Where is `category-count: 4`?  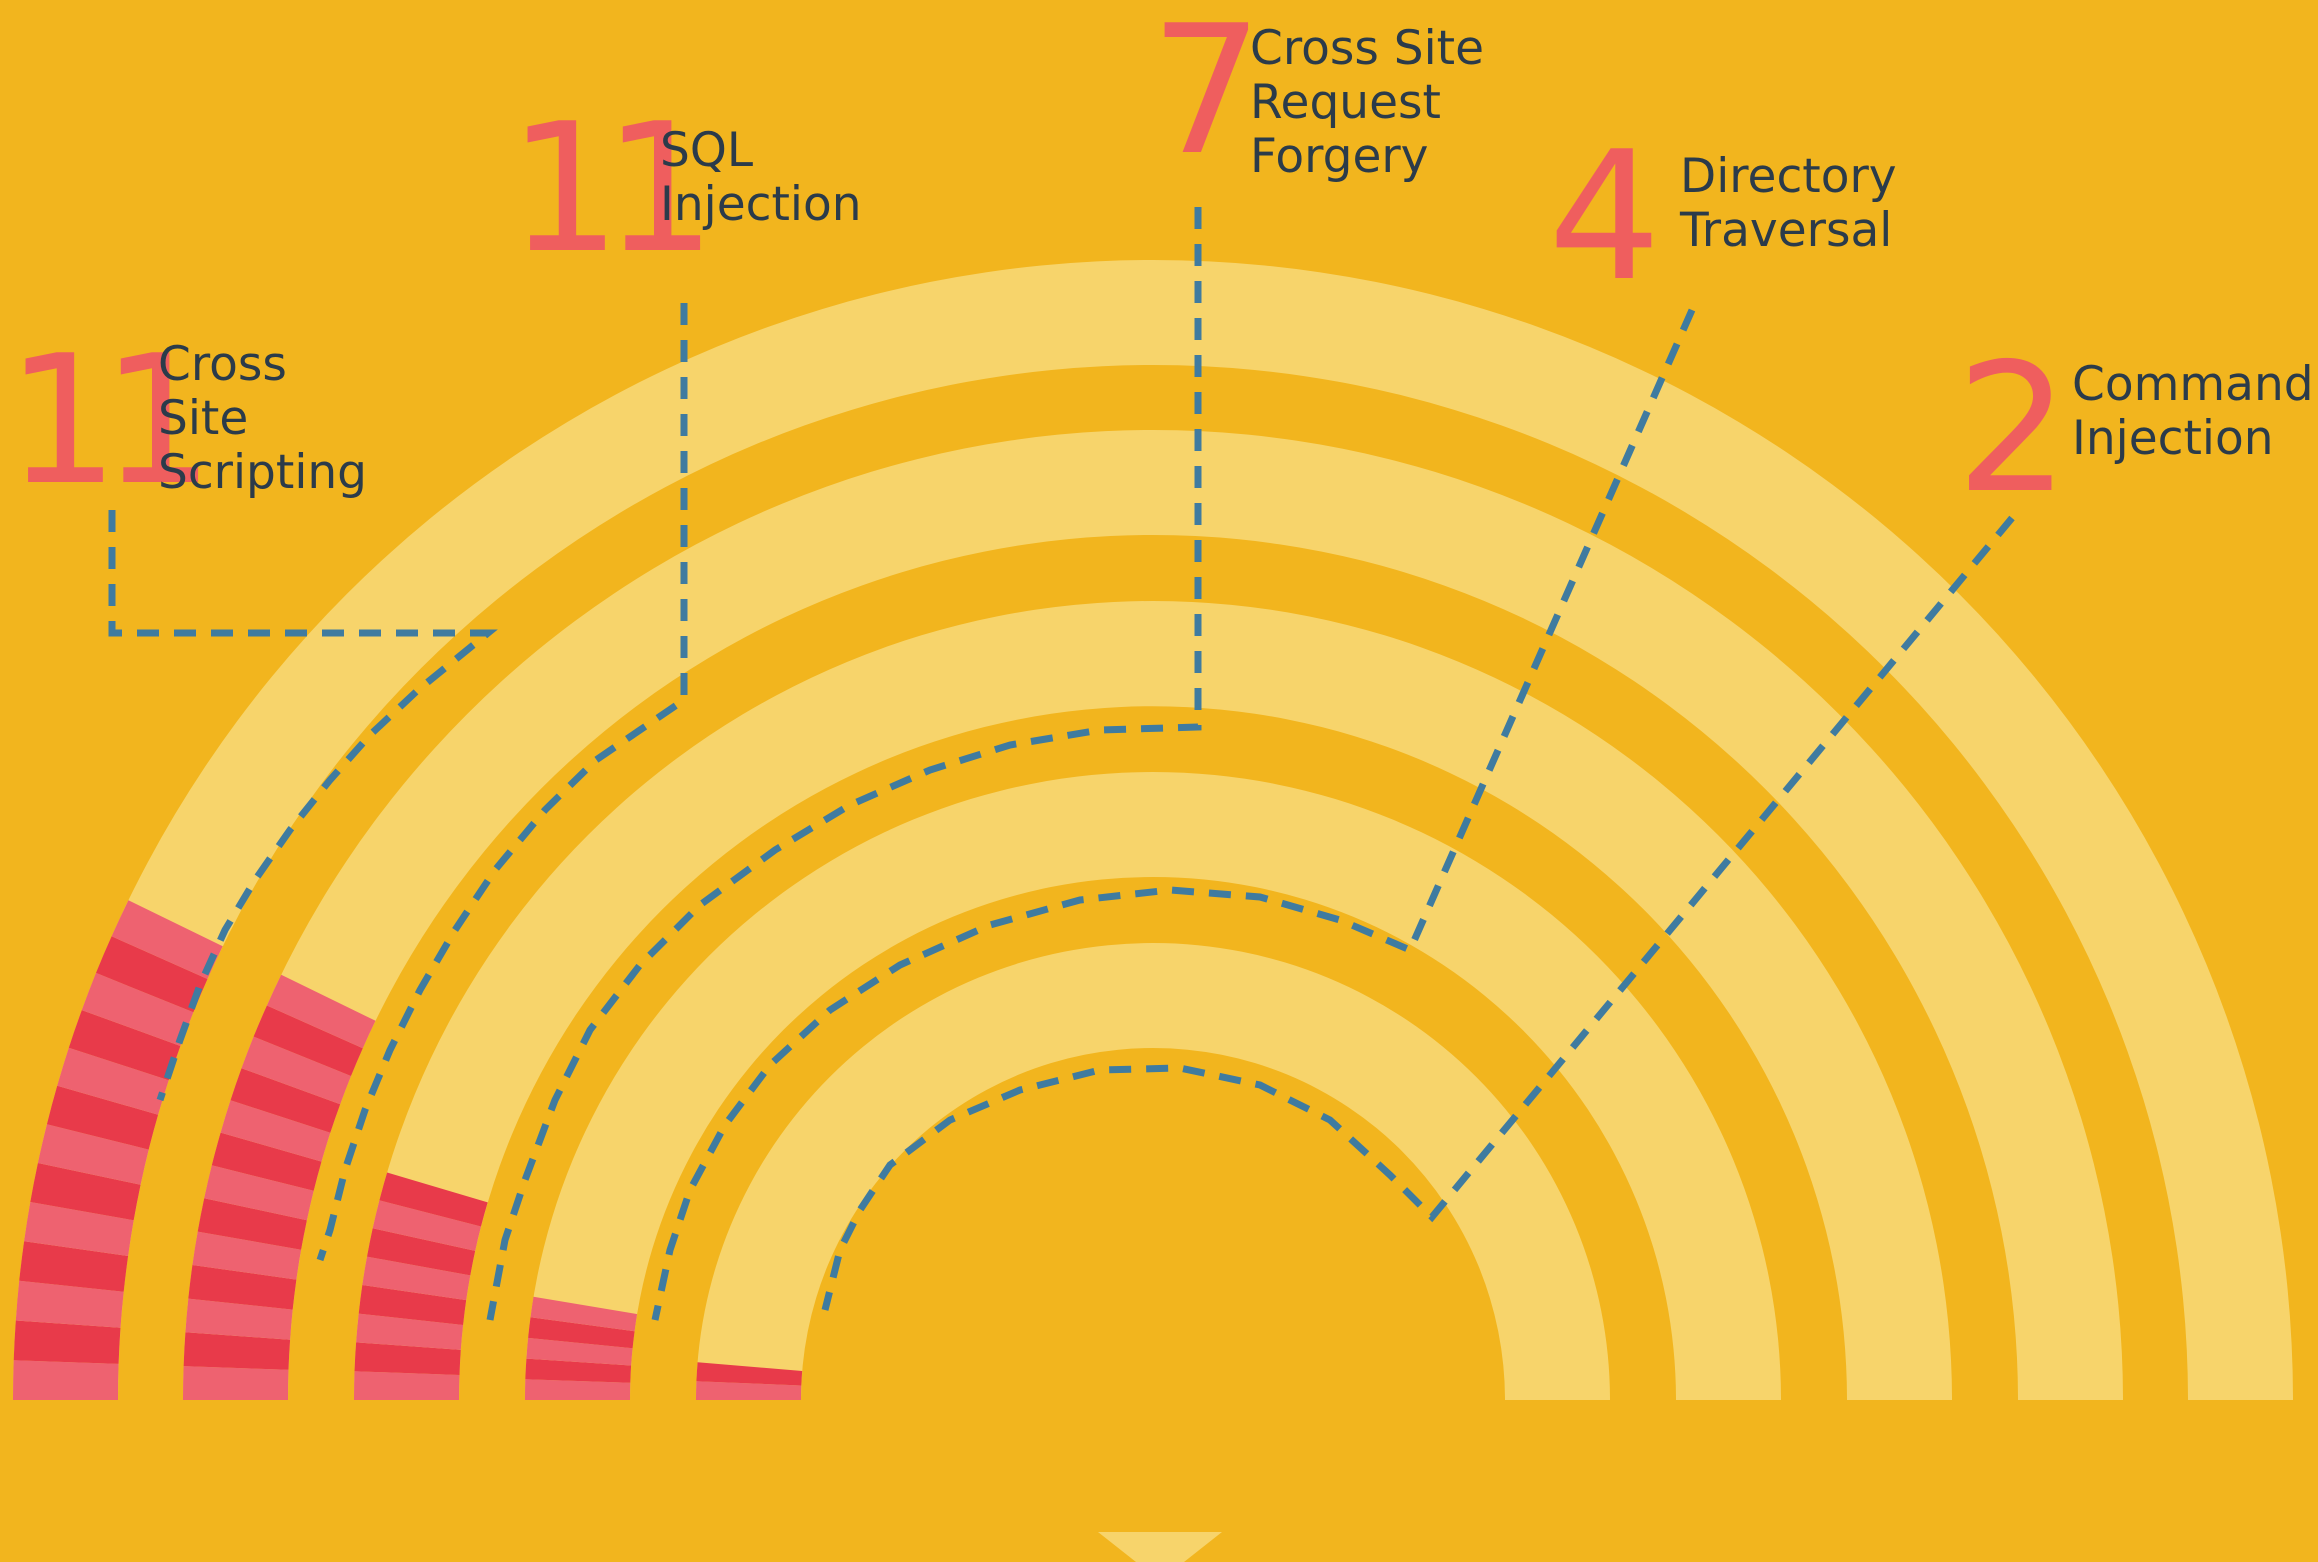 category-count: 4 is located at coordinates (1600, 216).